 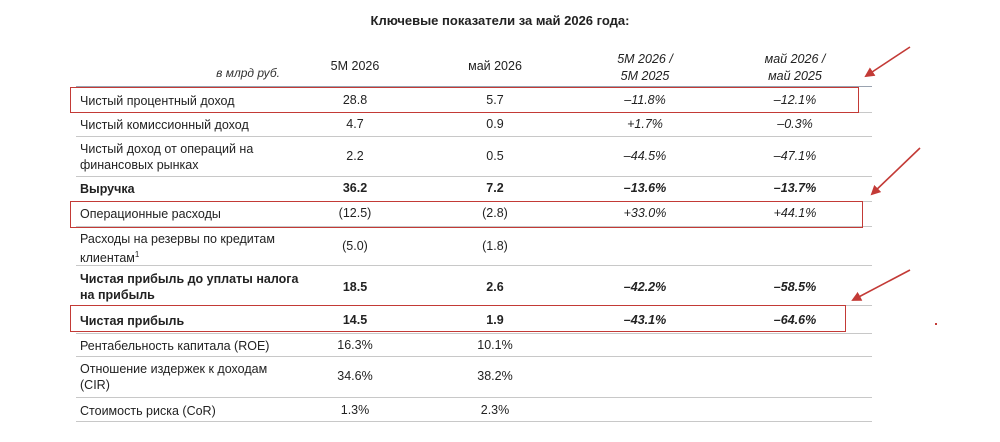 I want to click on row-label-net-fee-income: Чистый комиссионный доход, so click(x=164, y=125).